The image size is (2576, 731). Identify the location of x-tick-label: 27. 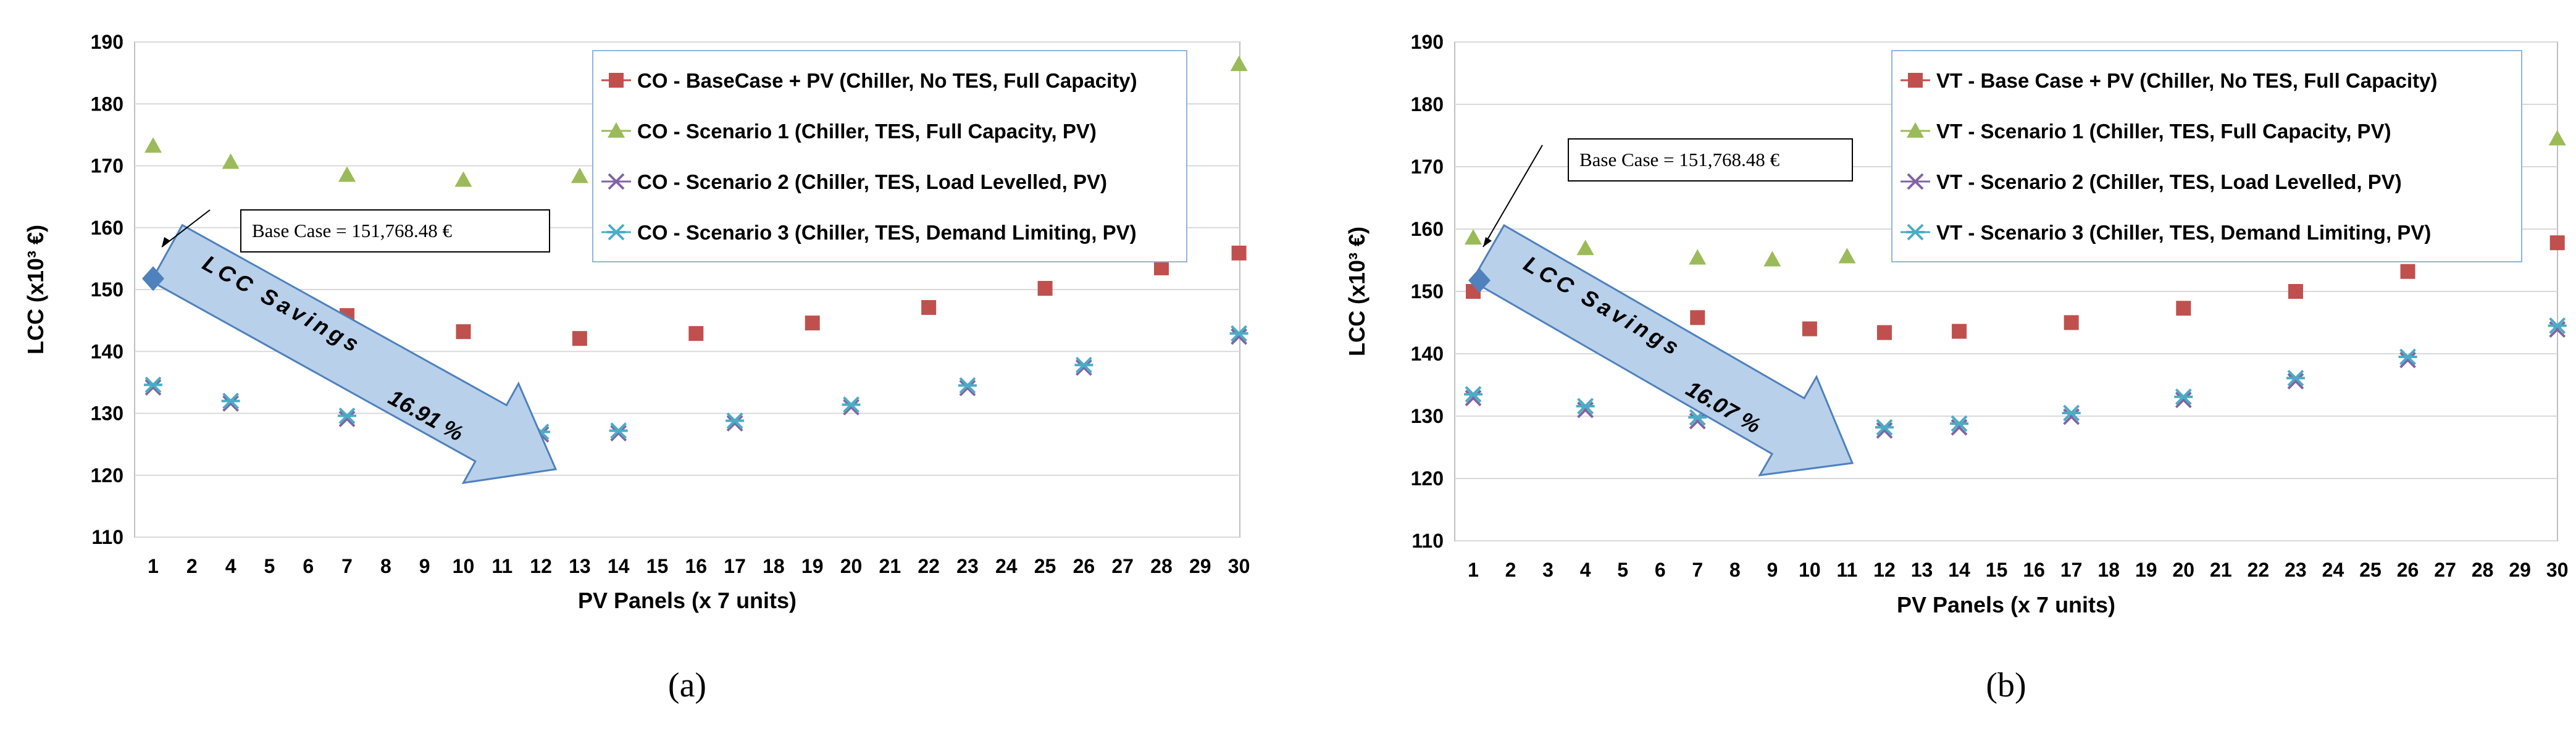
(2445, 570).